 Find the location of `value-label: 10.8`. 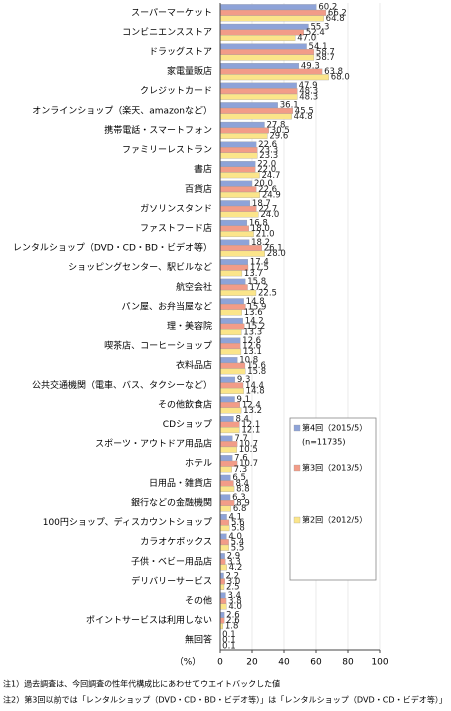

value-label: 10.8 is located at coordinates (248, 361).